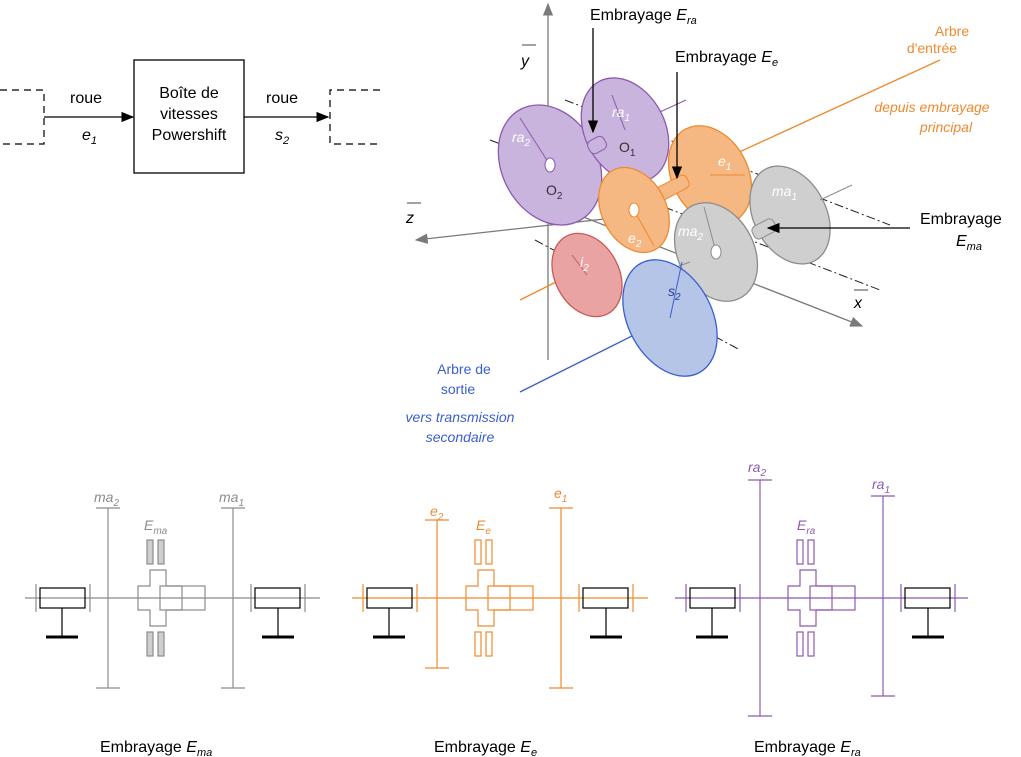 This screenshot has width=1021, height=757. What do you see at coordinates (156, 748) in the screenshot?
I see `schem1-caption: Embrayage Ema` at bounding box center [156, 748].